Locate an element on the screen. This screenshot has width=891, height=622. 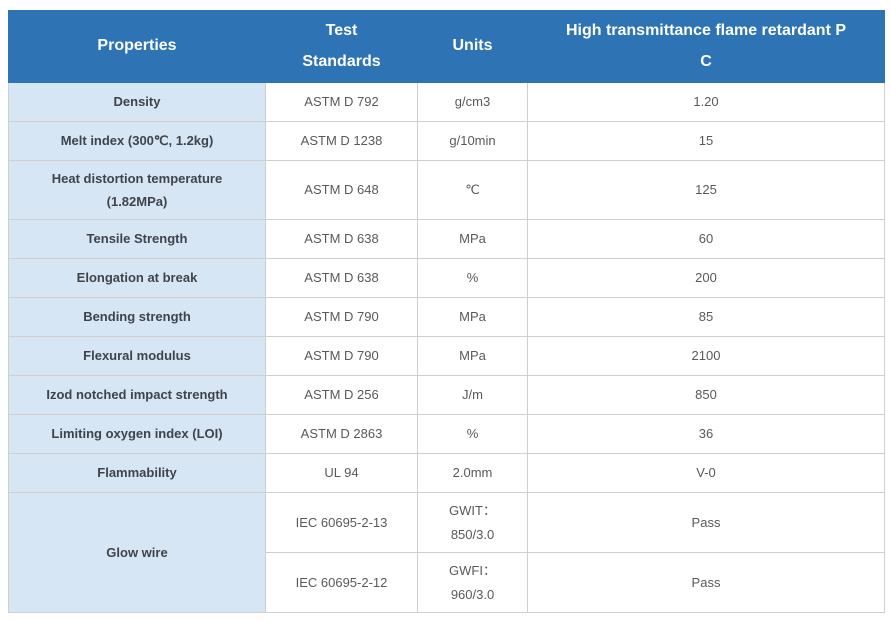
table-row-elongation: Elongation at break ASTM D 638 % 200 is located at coordinates (446, 278).